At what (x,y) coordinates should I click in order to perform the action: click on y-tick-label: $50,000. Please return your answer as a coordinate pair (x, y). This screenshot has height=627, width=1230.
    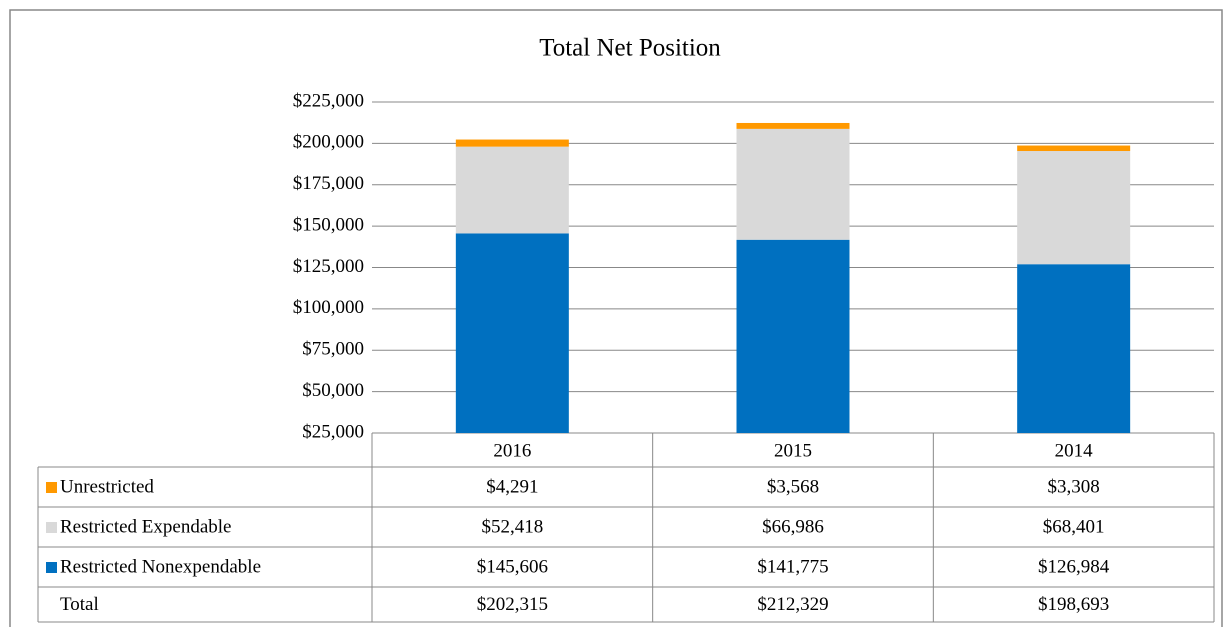
    Looking at the image, I should click on (333, 390).